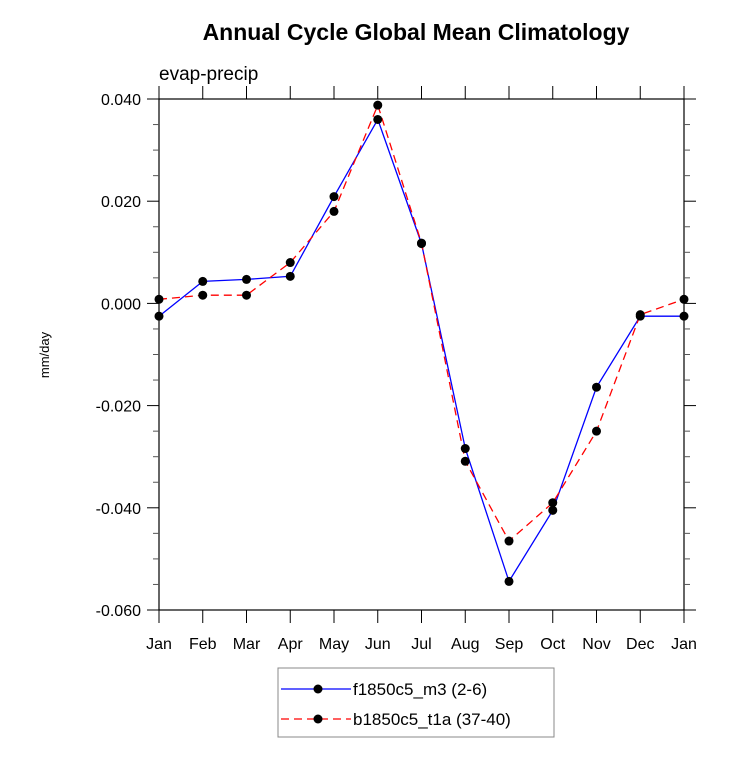 The image size is (733, 758). I want to click on legend: f1850c5_m3 (2-6) b1850c5_t1a (37-40), so click(416, 702).